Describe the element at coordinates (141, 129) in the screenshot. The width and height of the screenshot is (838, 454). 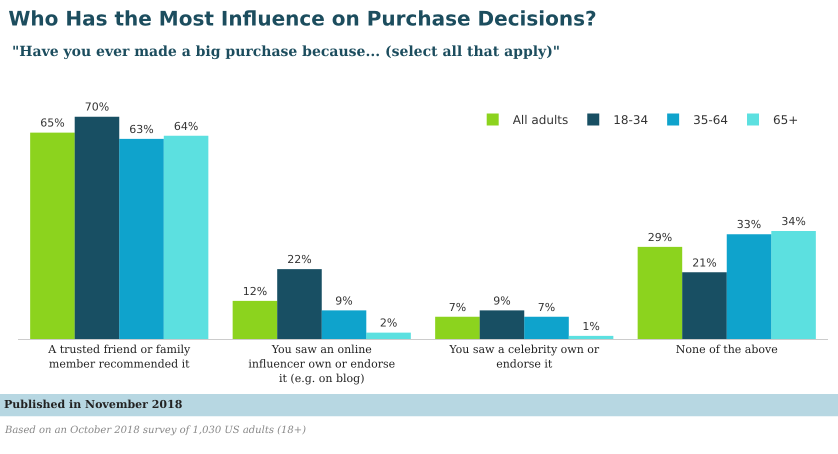
I see `data-label: 63%` at that location.